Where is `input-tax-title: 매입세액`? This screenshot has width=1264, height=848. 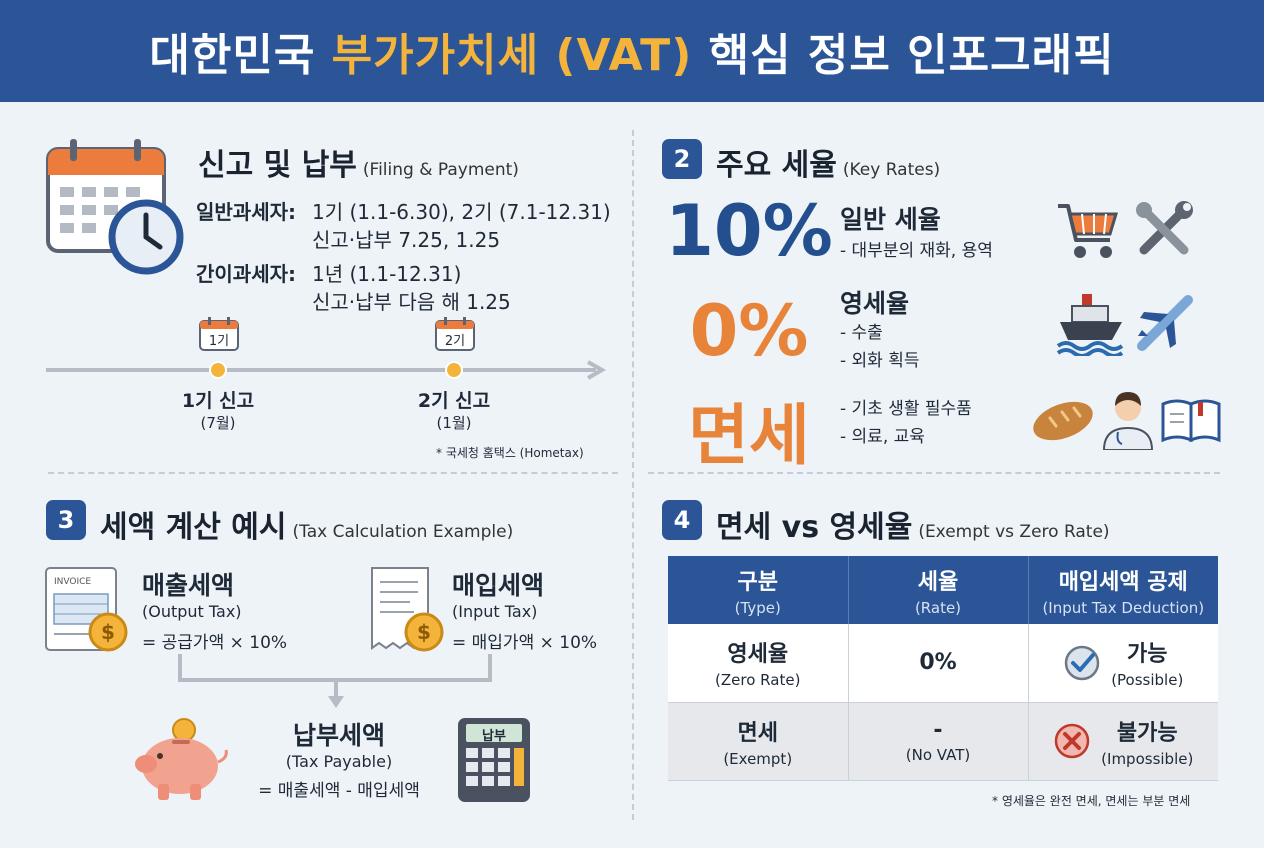
input-tax-title: 매입세액 is located at coordinates (498, 585).